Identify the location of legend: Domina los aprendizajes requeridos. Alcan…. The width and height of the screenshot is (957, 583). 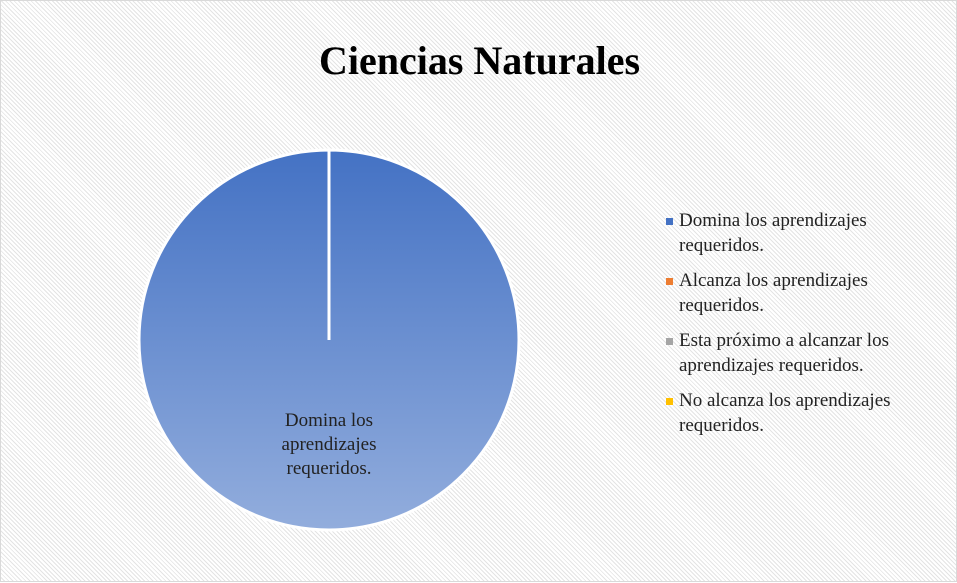
(808, 328).